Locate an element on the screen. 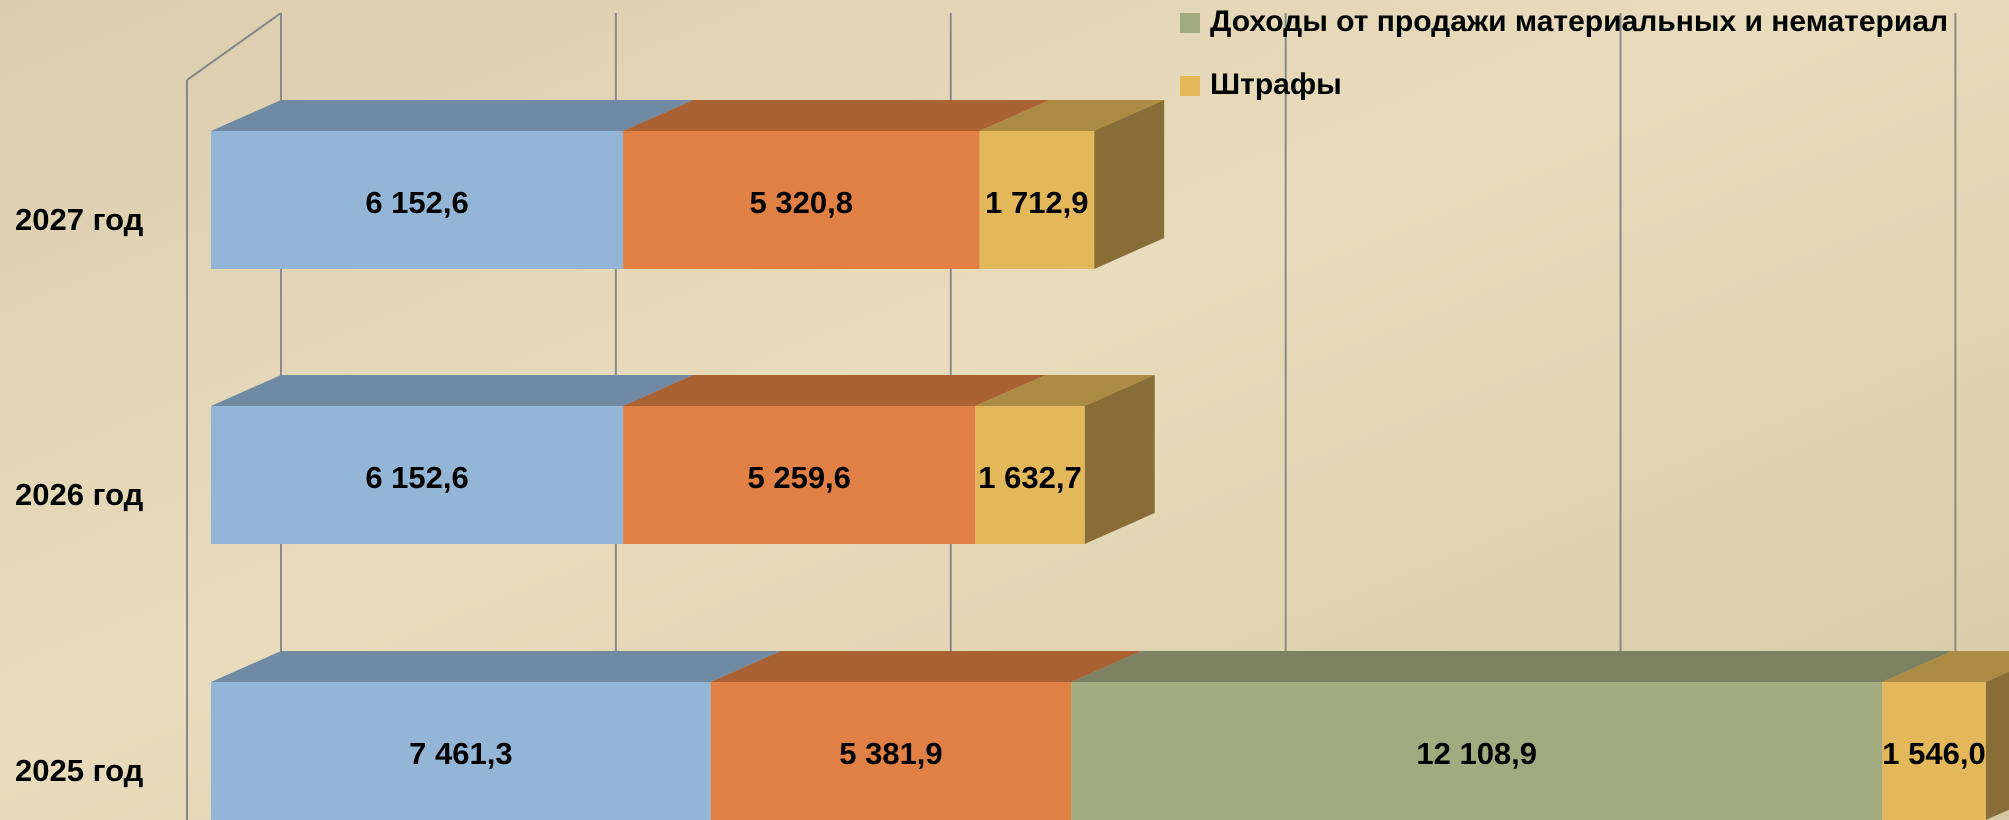 Image resolution: width=2009 pixels, height=820 pixels. legend-label: Штрафы is located at coordinates (1276, 84).